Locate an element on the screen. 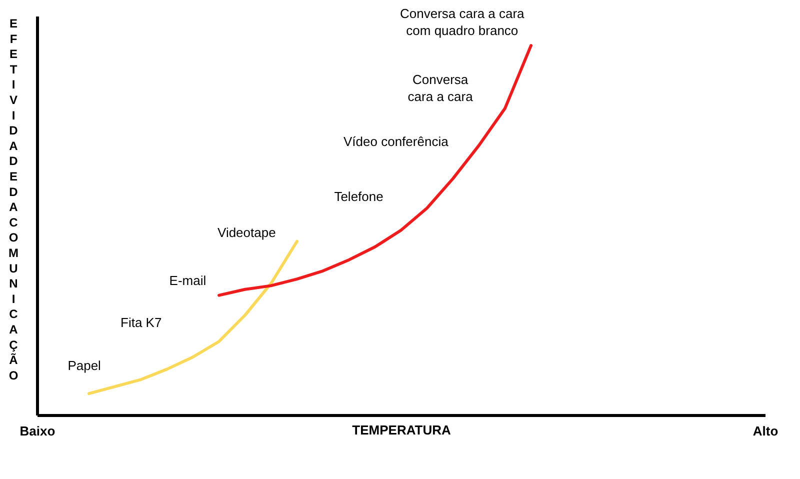  annotation: E-mail is located at coordinates (187, 280).